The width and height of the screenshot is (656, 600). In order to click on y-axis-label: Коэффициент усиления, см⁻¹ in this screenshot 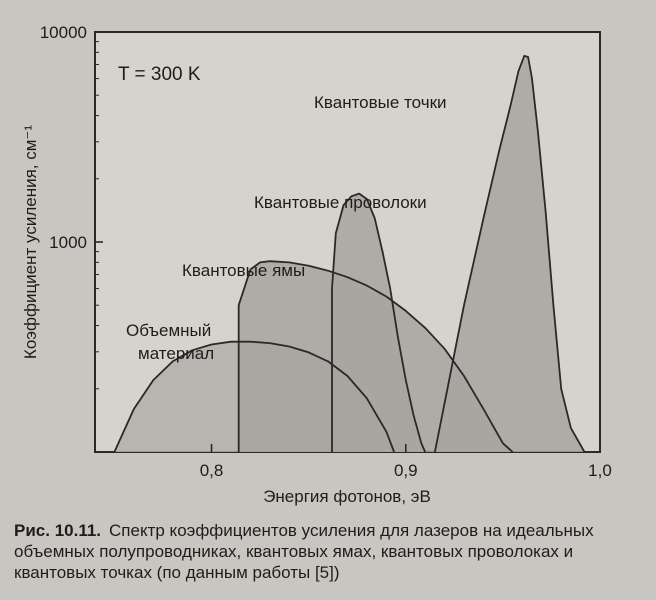, I will do `click(30, 242)`.